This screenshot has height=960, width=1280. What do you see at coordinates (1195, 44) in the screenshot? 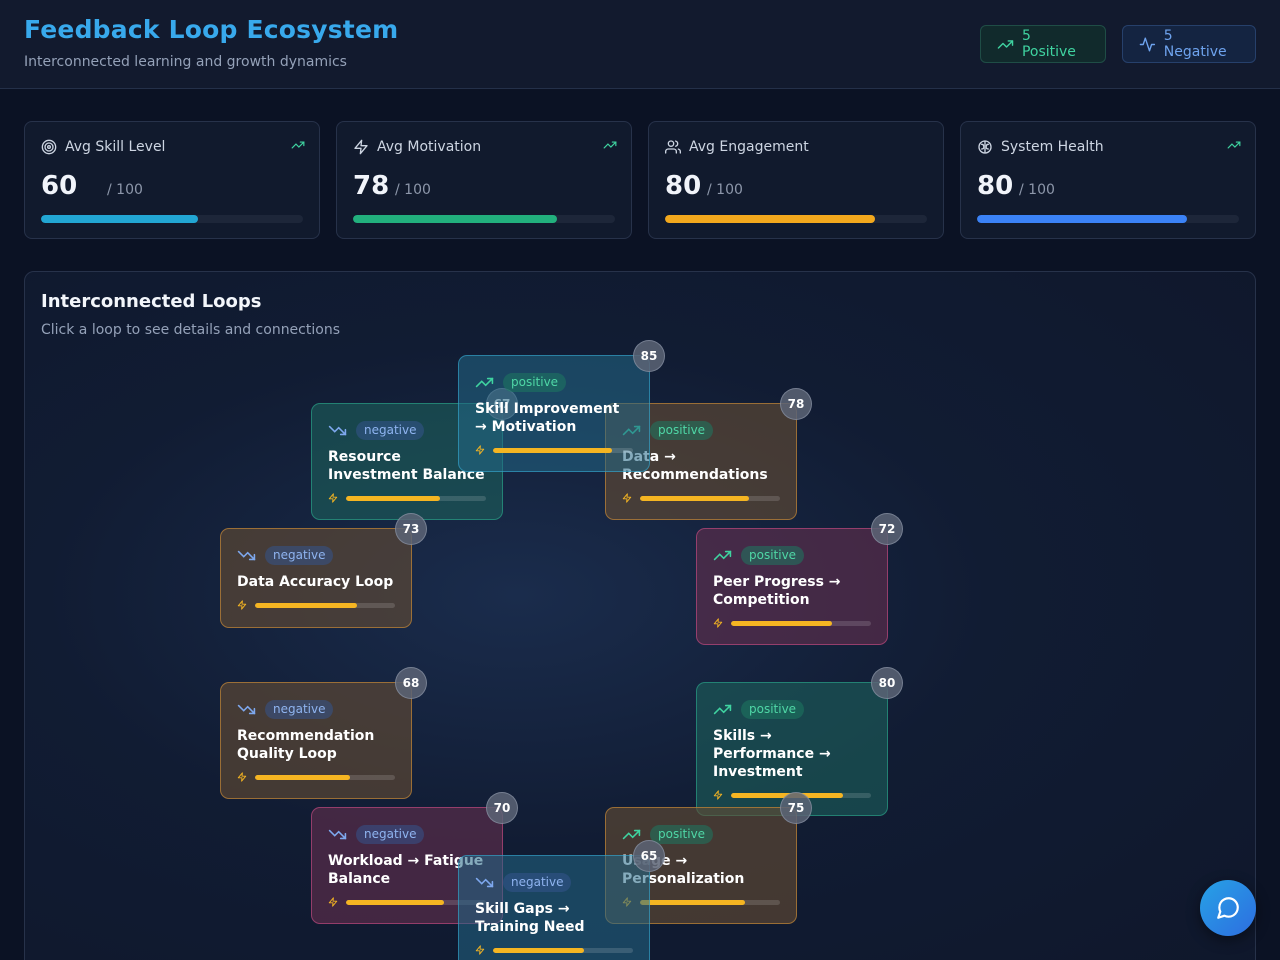
I see `negative-count-label: 5 Negative` at bounding box center [1195, 44].